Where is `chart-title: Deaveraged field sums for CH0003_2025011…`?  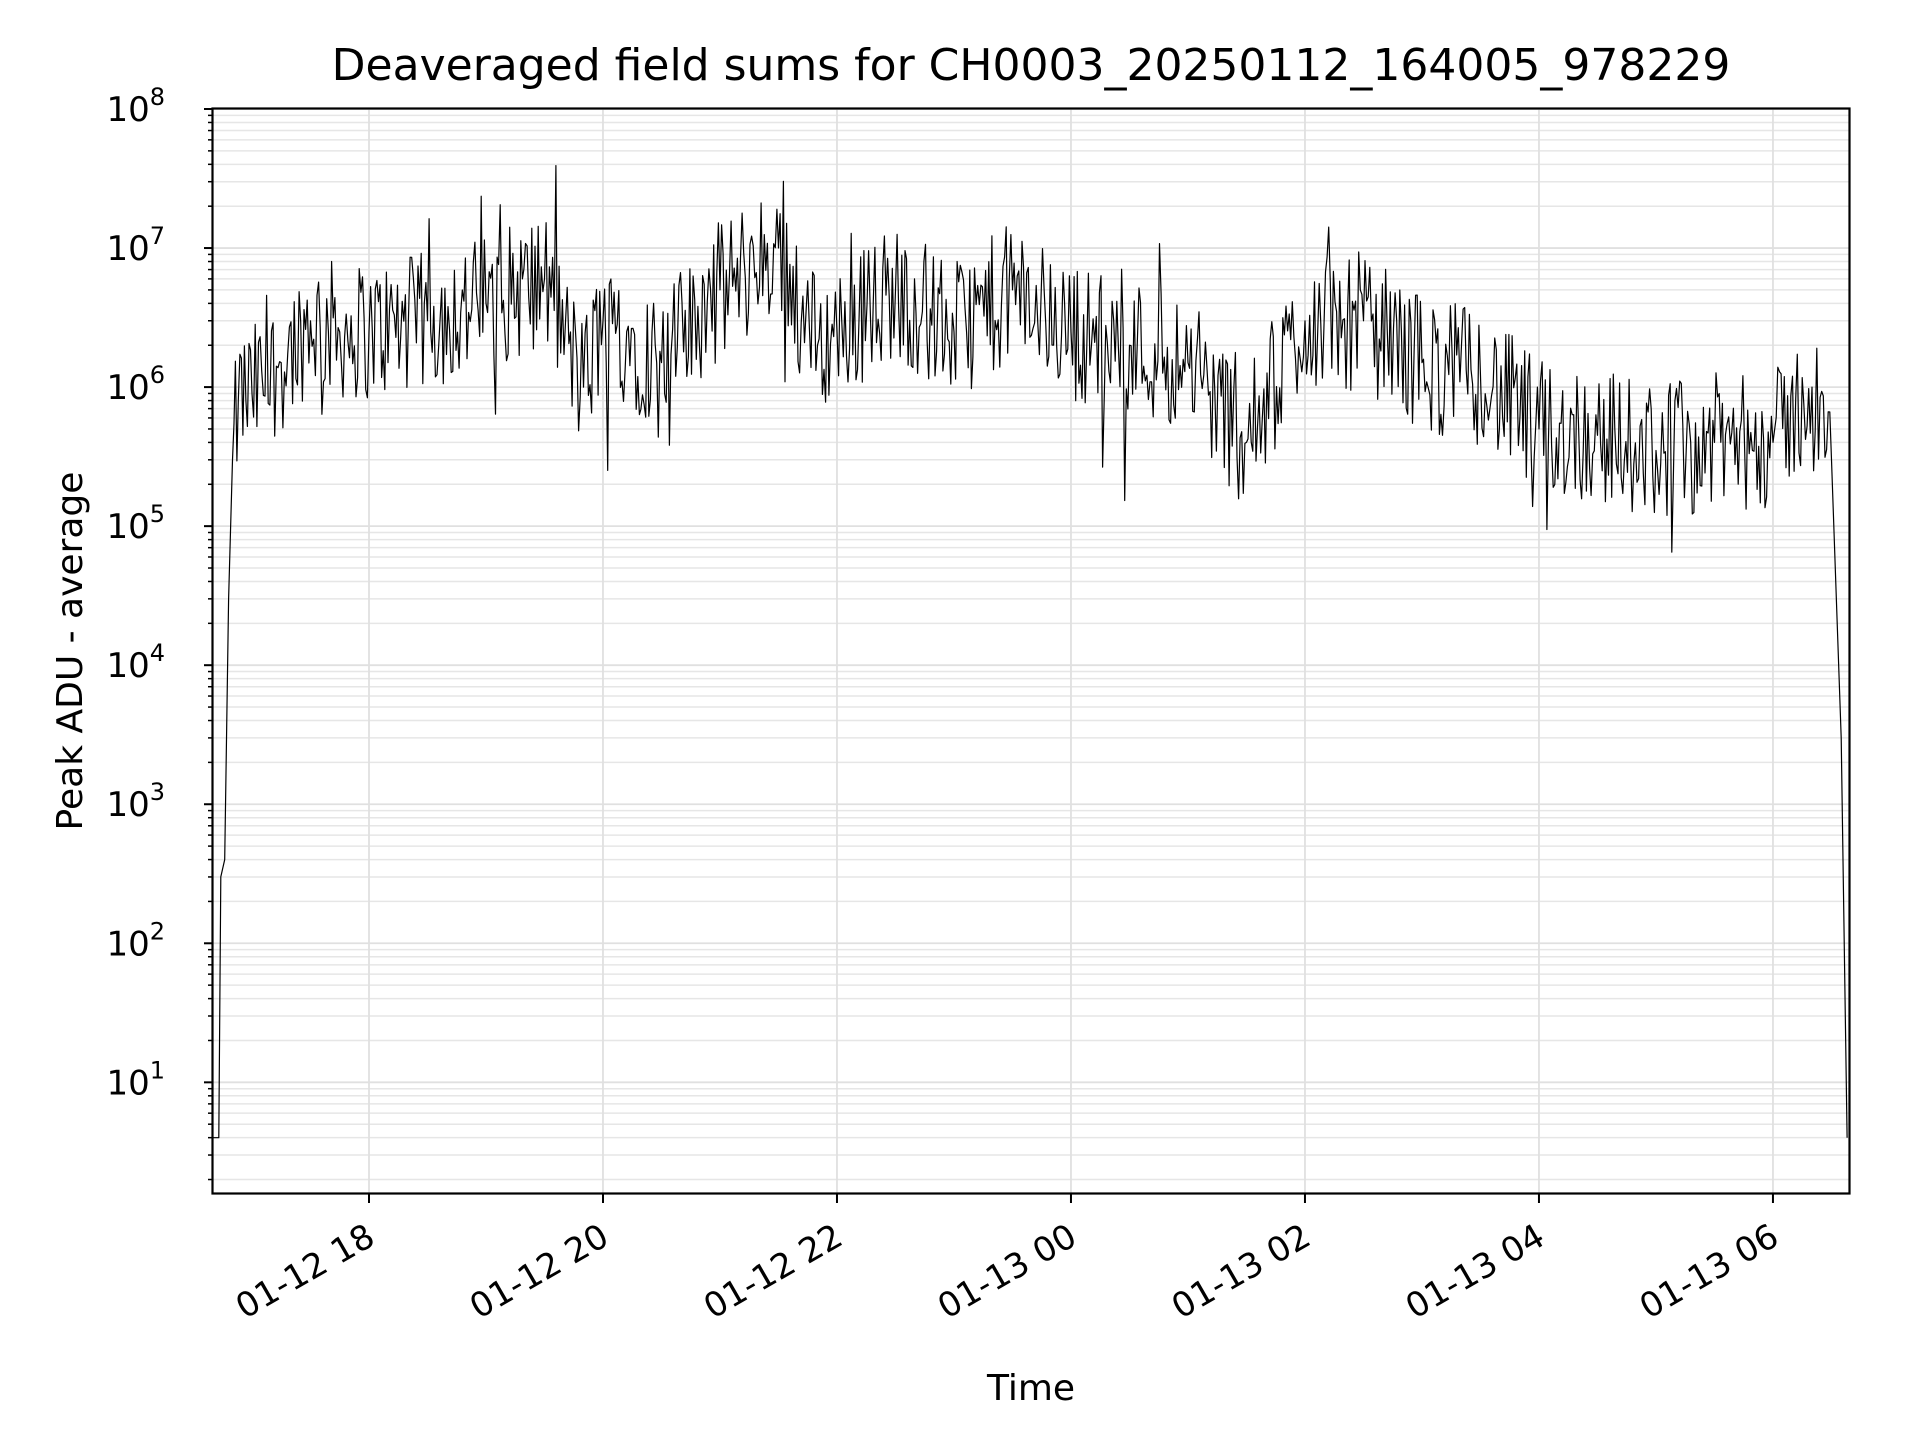 chart-title: Deaveraged field sums for CH0003_2025011… is located at coordinates (1031, 65).